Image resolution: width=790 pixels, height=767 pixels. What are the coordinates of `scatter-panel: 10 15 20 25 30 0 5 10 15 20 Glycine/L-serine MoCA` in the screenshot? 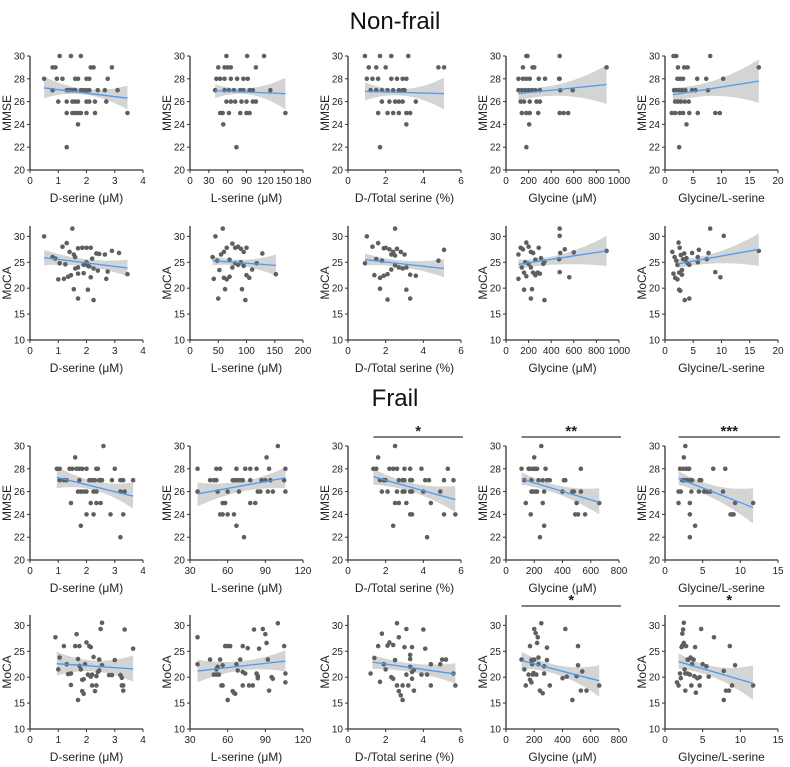 It's located at (712, 294).